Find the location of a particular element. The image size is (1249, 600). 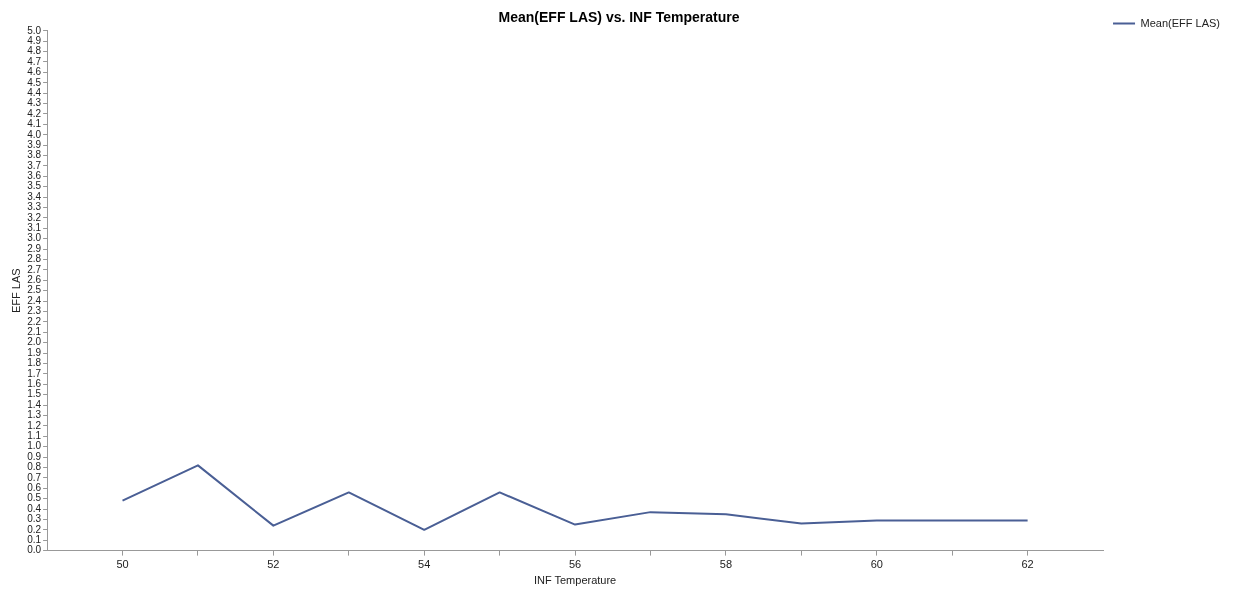

x-axis-title: INF Temperature is located at coordinates (575, 580).